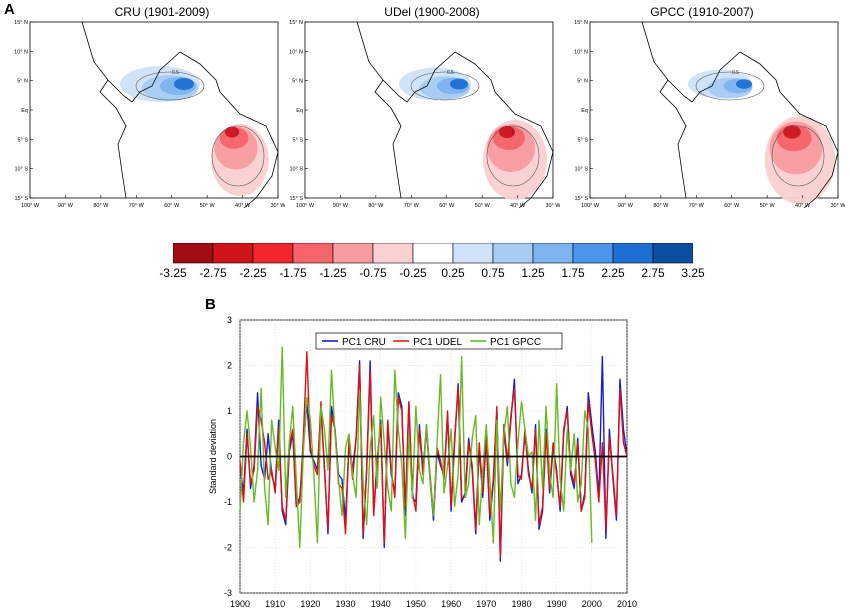 This screenshot has width=851, height=609. I want to click on y-tick-label: 2, so click(229, 366).